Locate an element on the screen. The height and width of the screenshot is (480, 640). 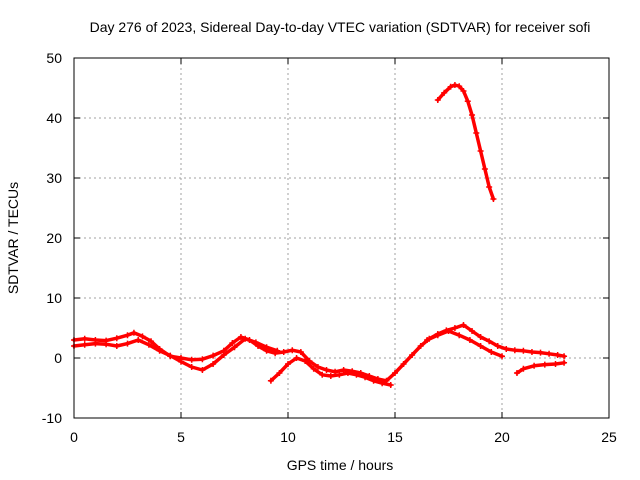
x-tick-label: 15 is located at coordinates (395, 437).